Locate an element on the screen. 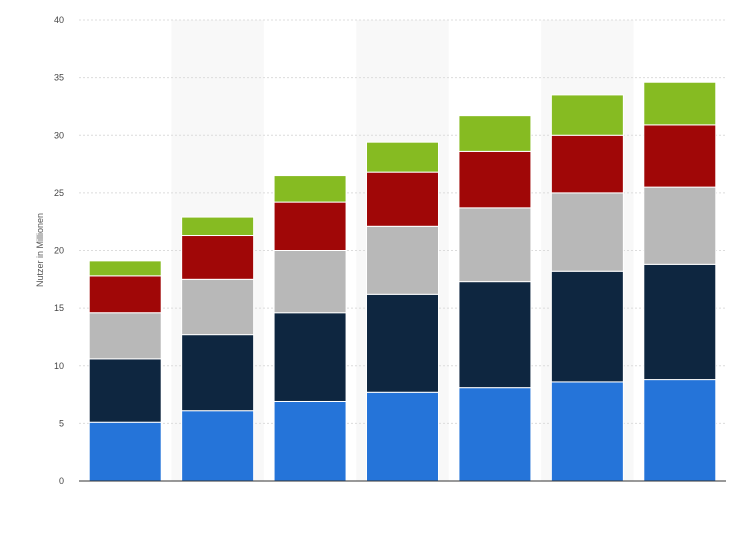  y-axis-label: Nutzer in Millionen is located at coordinates (40, 250).